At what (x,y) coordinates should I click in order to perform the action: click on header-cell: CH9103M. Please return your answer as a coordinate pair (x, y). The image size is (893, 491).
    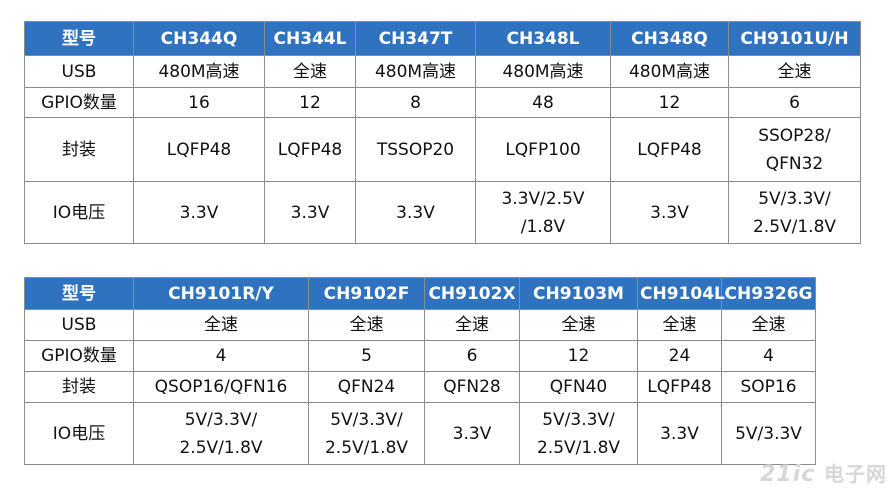
    Looking at the image, I should click on (578, 293).